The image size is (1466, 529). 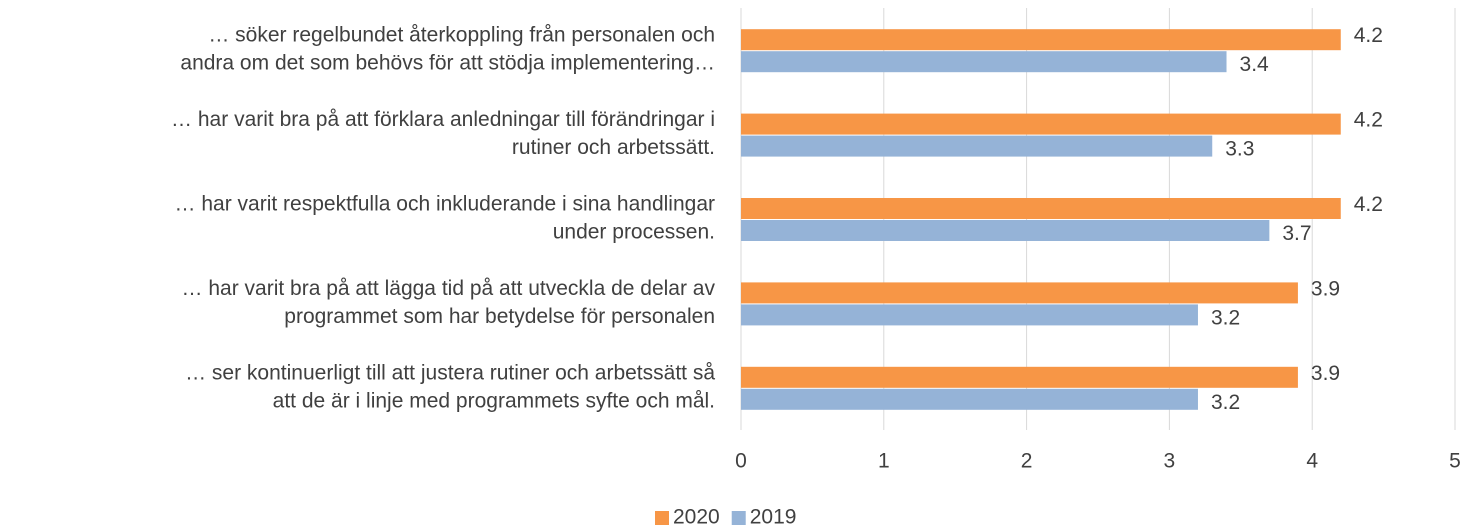 What do you see at coordinates (741, 461) in the screenshot?
I see `x-tick-label: 0` at bounding box center [741, 461].